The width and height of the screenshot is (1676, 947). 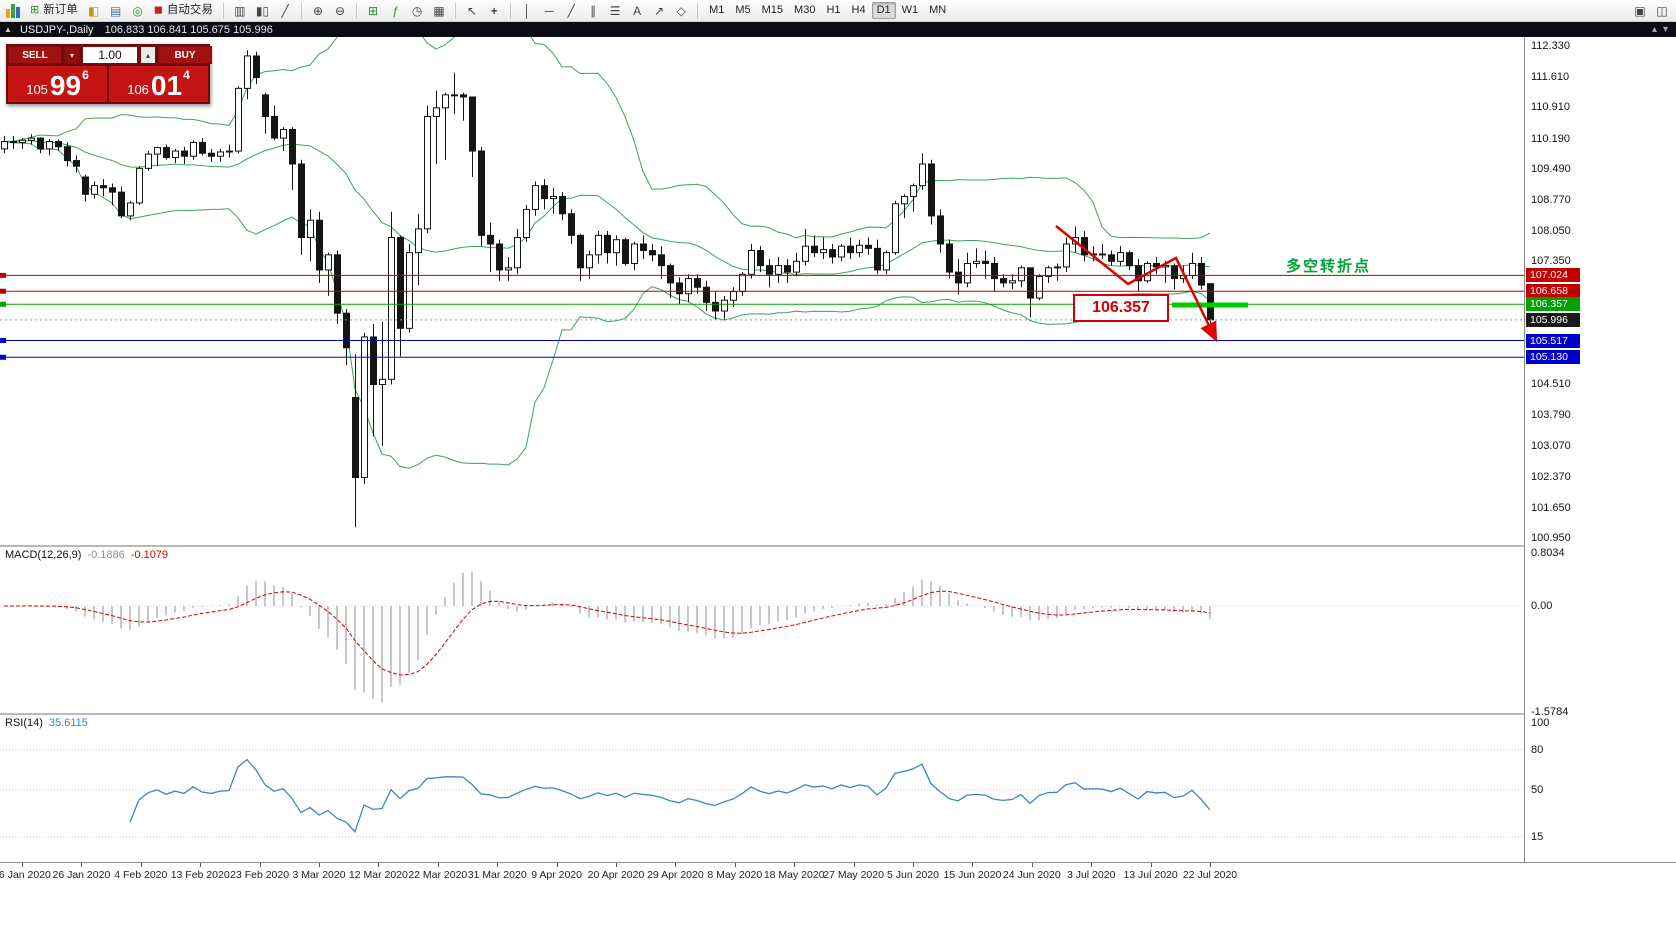 What do you see at coordinates (110, 55) in the screenshot?
I see `volume-field: 1.00` at bounding box center [110, 55].